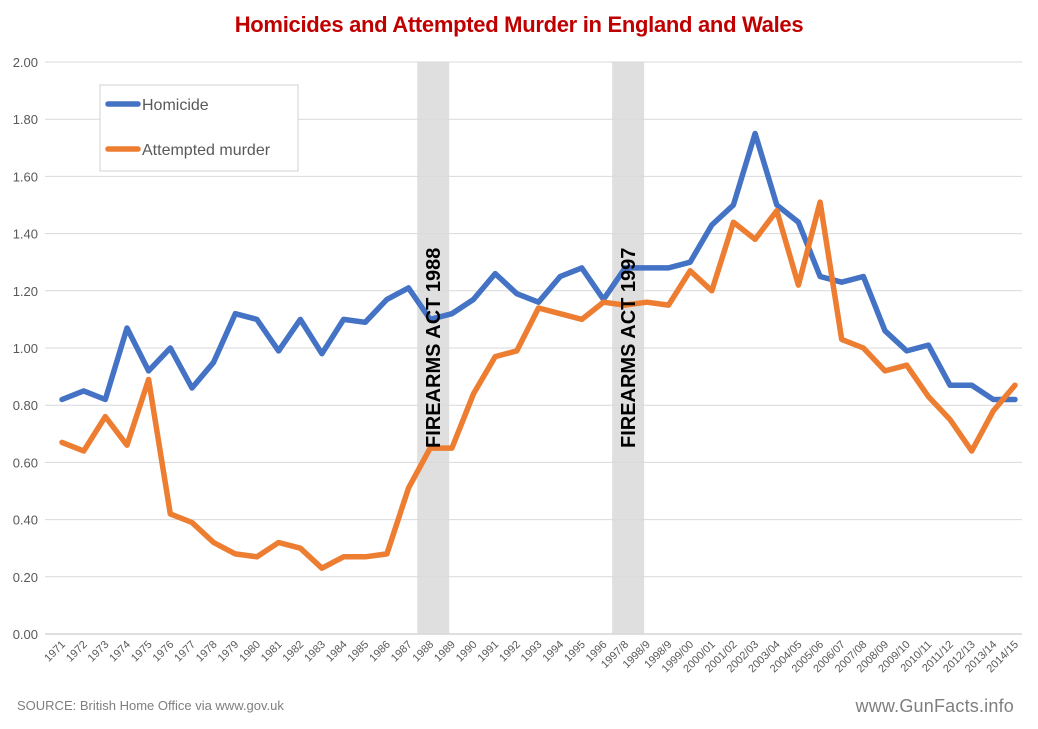 The width and height of the screenshot is (1038, 729). Describe the element at coordinates (25, 62) in the screenshot. I see `y-tick-label: 2.00` at that location.